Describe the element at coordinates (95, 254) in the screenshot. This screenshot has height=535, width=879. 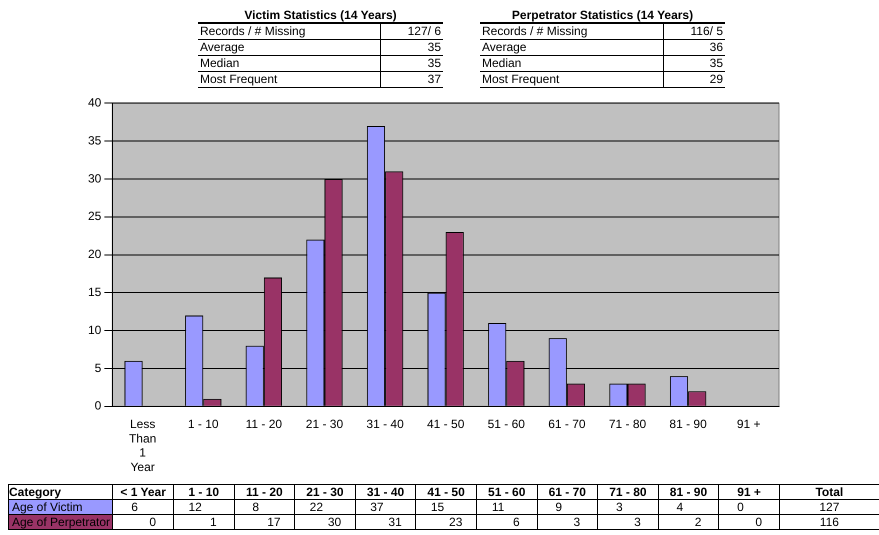
I see `y-tick-label: 20` at that location.